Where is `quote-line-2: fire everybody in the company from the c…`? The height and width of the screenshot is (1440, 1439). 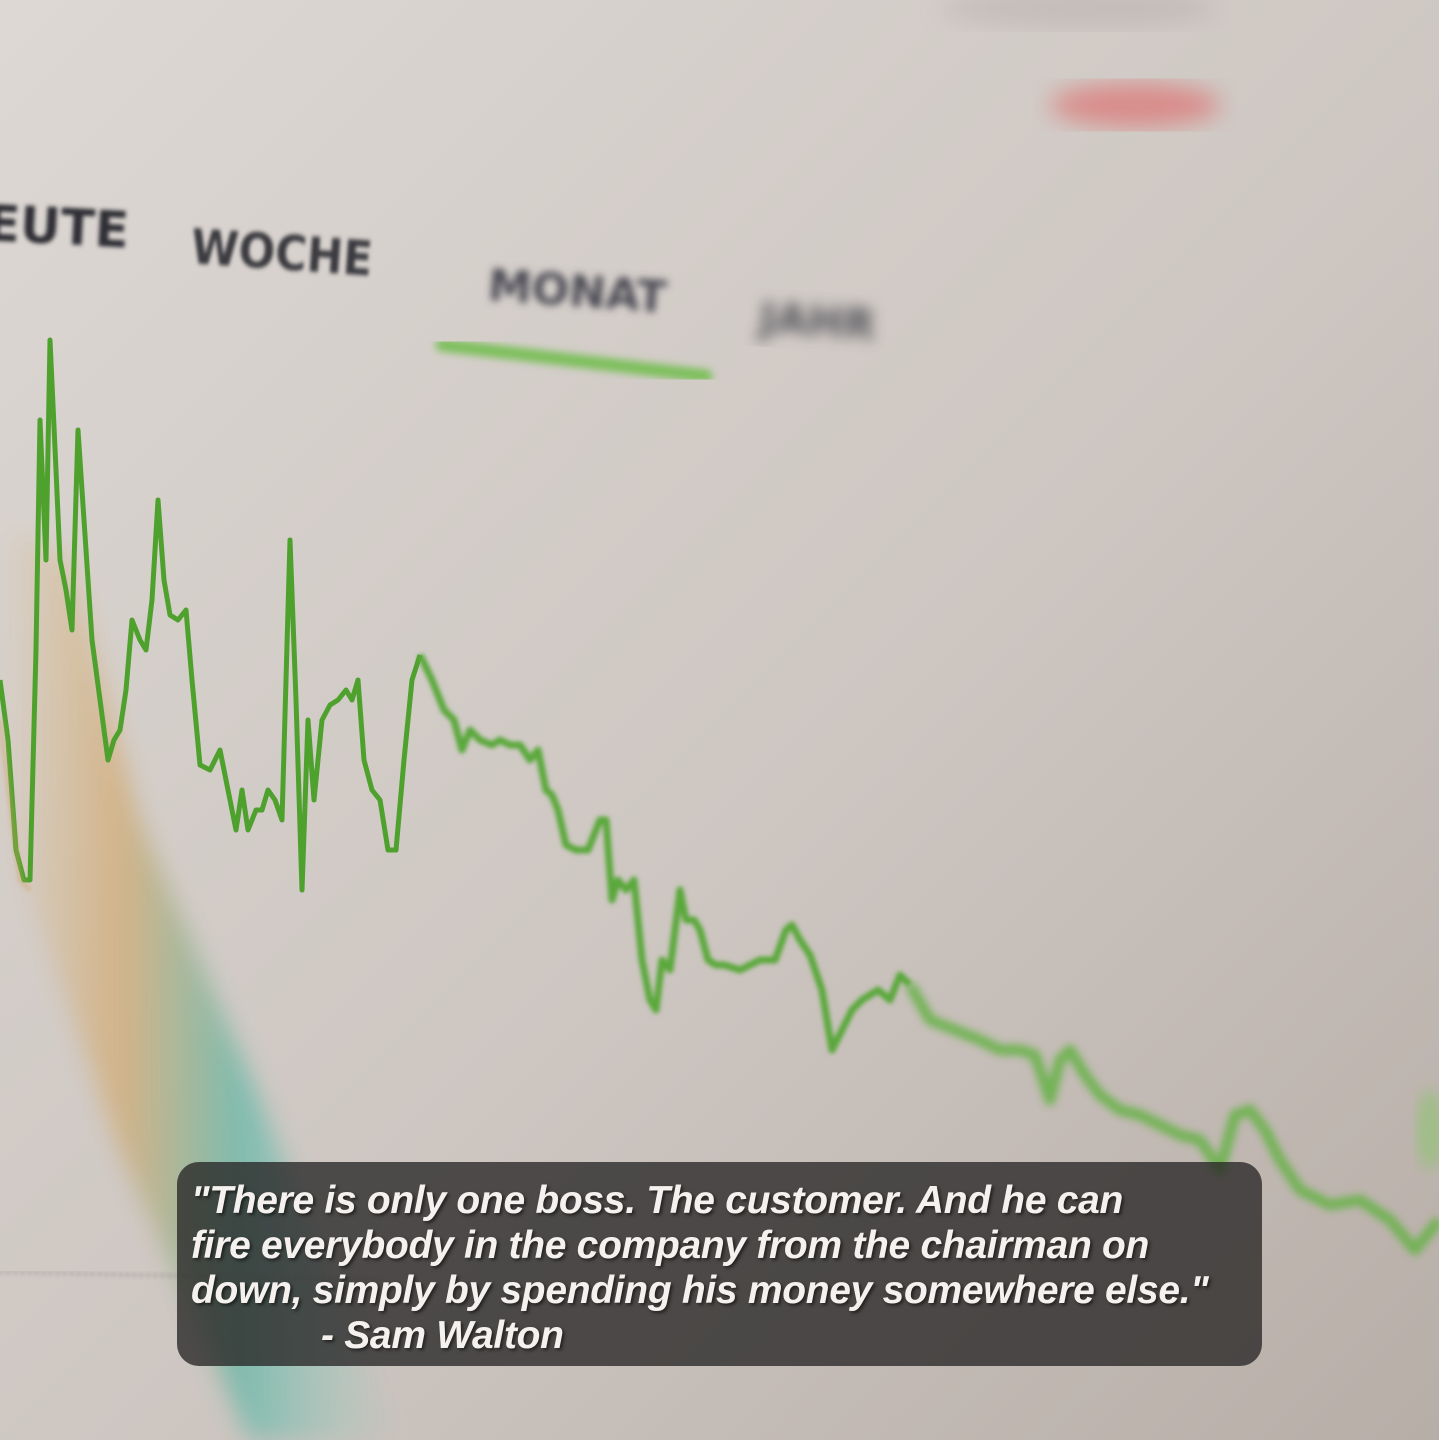 quote-line-2: fire everybody in the company from the c… is located at coordinates (670, 1245).